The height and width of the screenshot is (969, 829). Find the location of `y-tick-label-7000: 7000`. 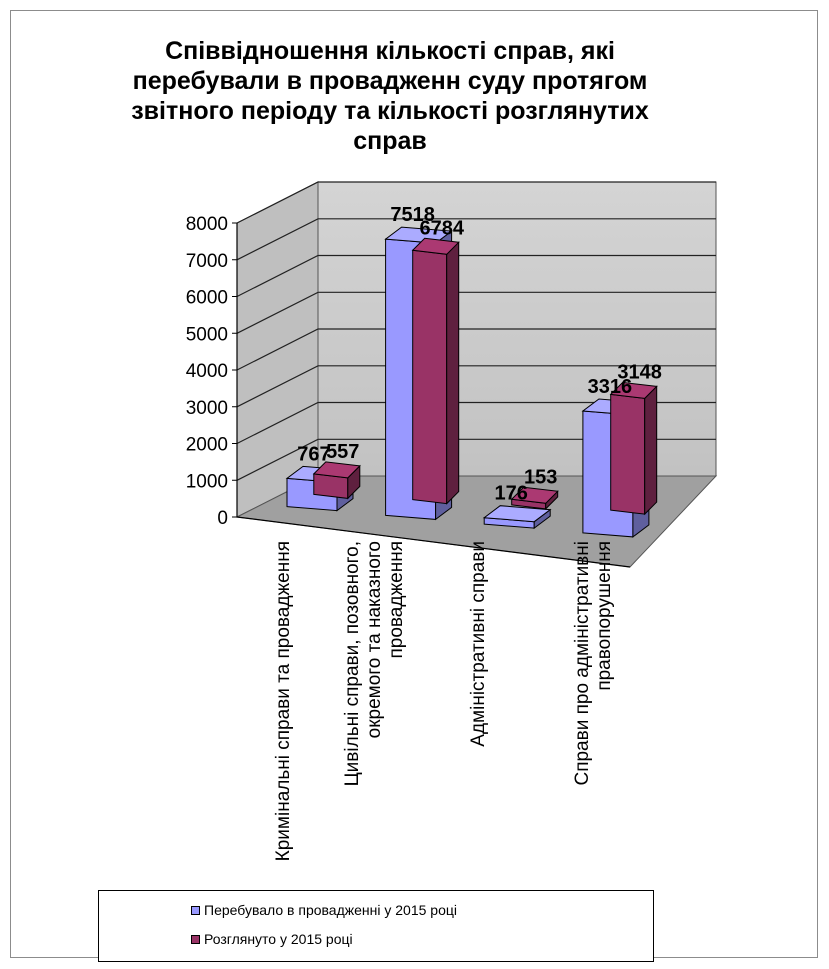

y-tick-label-7000: 7000 is located at coordinates (207, 261).